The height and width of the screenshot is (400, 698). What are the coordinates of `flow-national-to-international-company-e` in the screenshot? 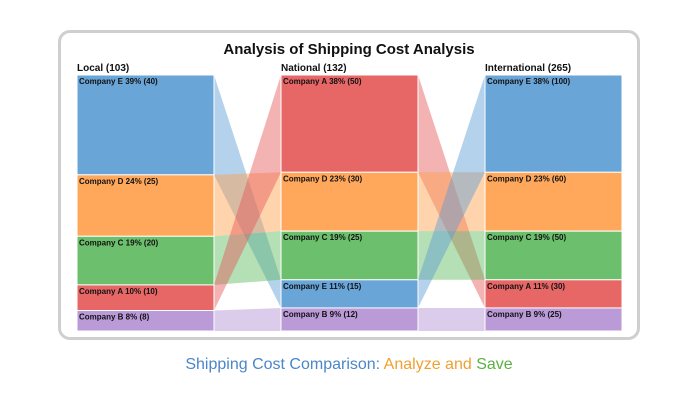 It's located at (451, 191).